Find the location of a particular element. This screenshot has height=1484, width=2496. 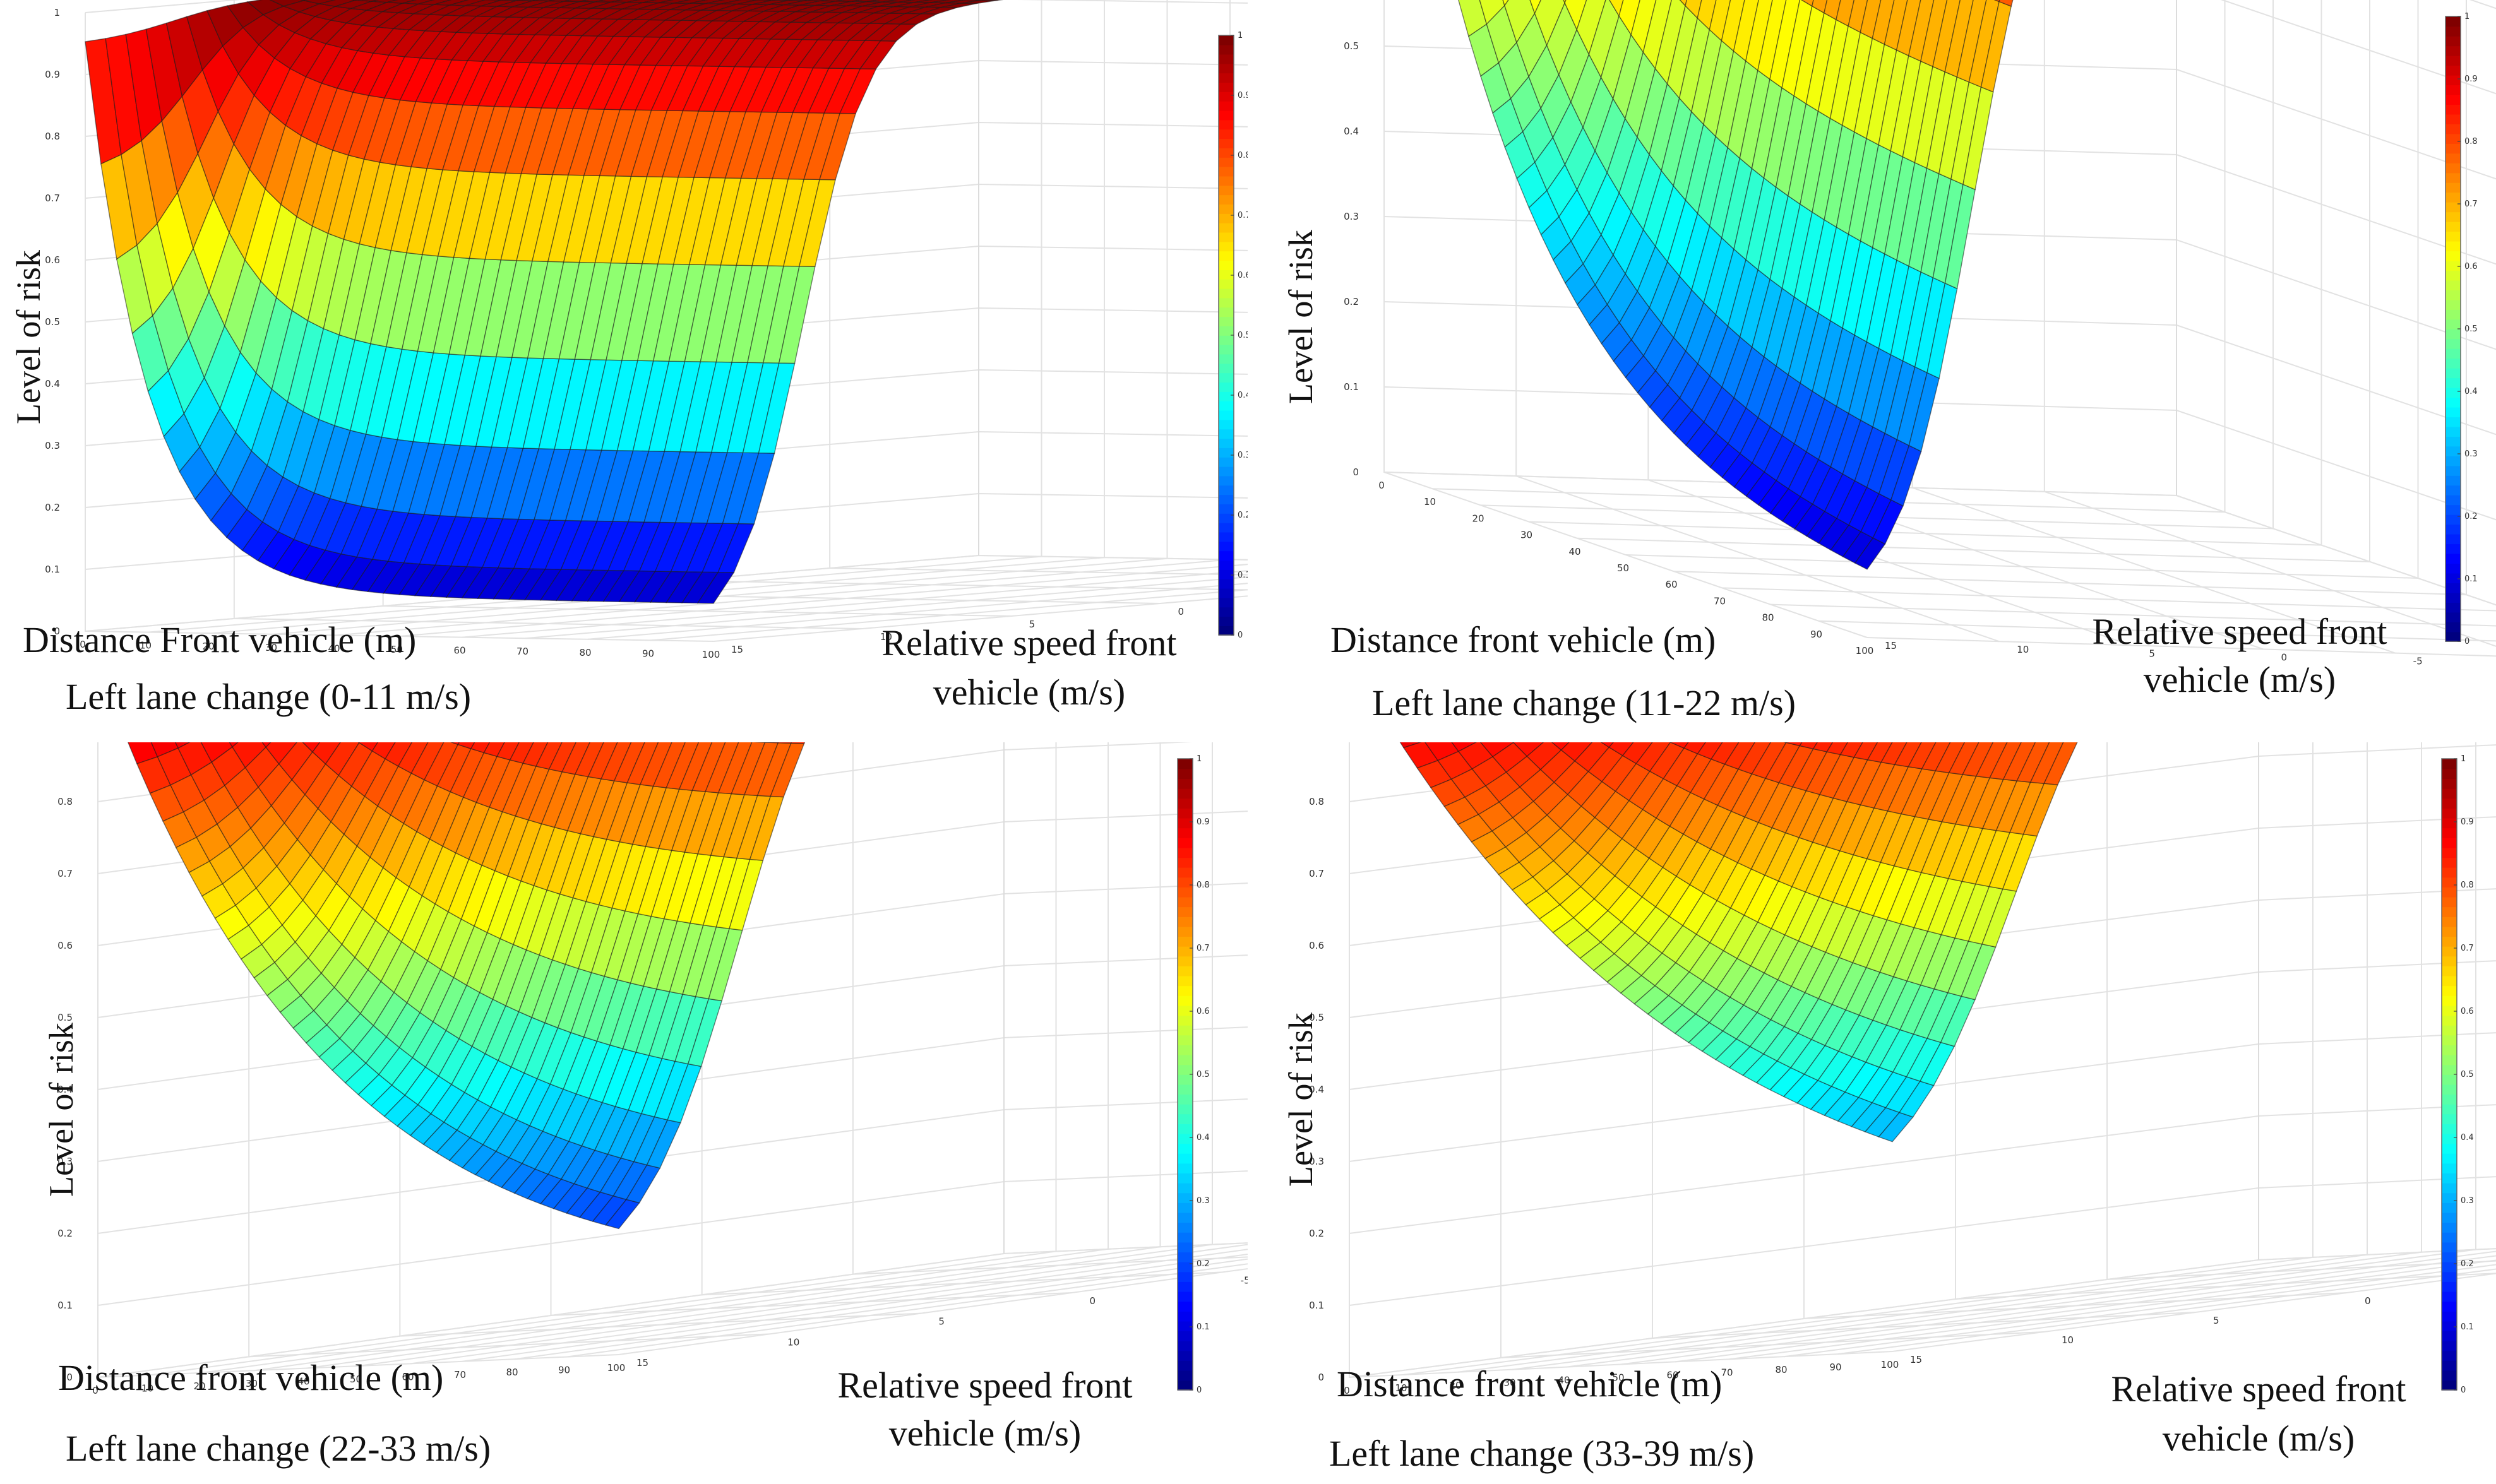

z-tick-label: 0.4 is located at coordinates (1351, 131).